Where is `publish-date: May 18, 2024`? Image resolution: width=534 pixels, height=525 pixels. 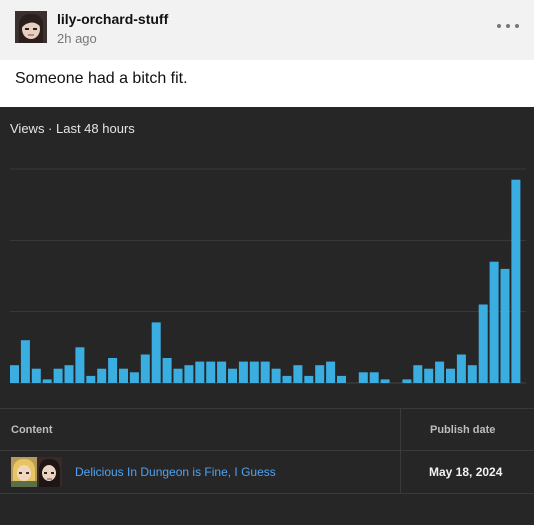
publish-date: May 18, 2024 is located at coordinates (466, 472).